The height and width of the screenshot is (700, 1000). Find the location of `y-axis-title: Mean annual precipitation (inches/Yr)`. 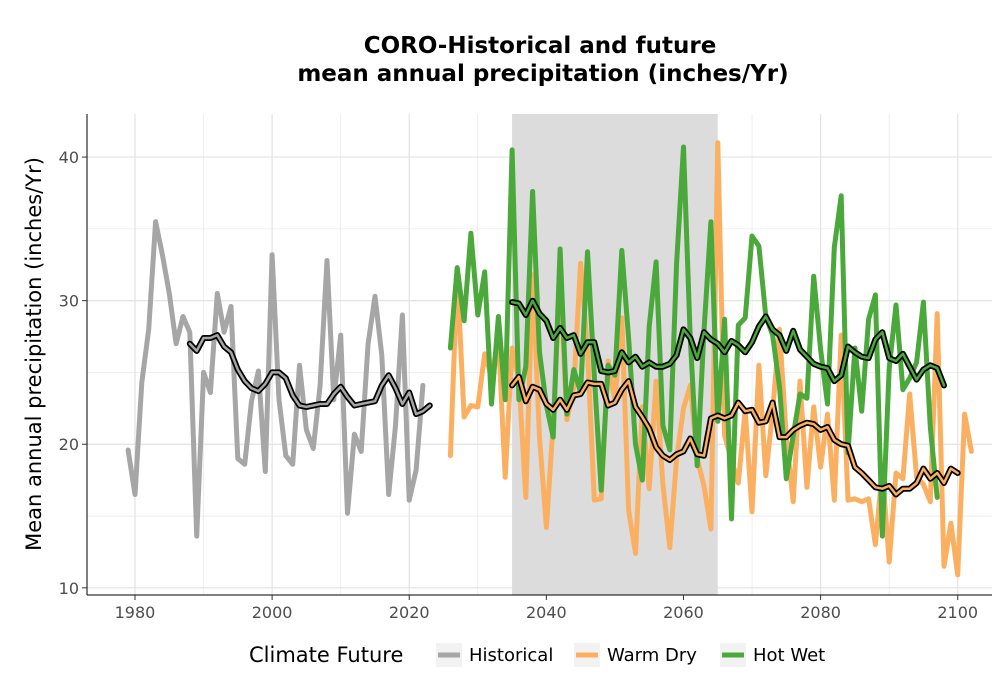

y-axis-title: Mean annual precipitation (inches/Yr) is located at coordinates (34, 354).